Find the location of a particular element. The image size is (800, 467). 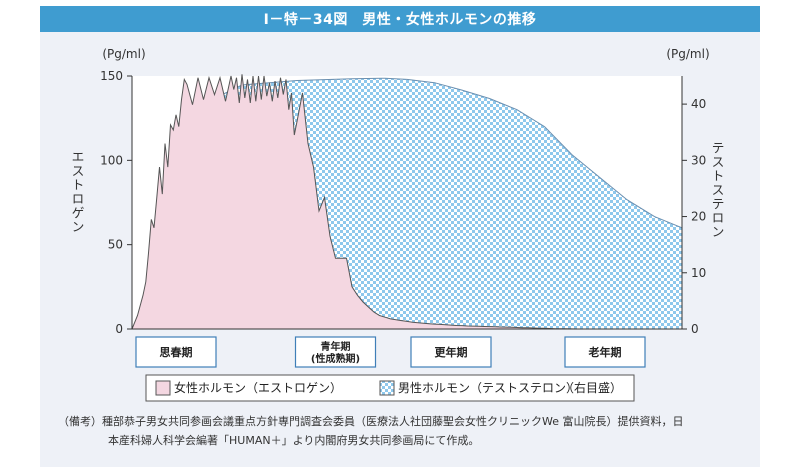

legend: 女性ホルモン（エストロゲン） 男性ホルモン（テストステロン） （右目盛） is located at coordinates (390, 388).